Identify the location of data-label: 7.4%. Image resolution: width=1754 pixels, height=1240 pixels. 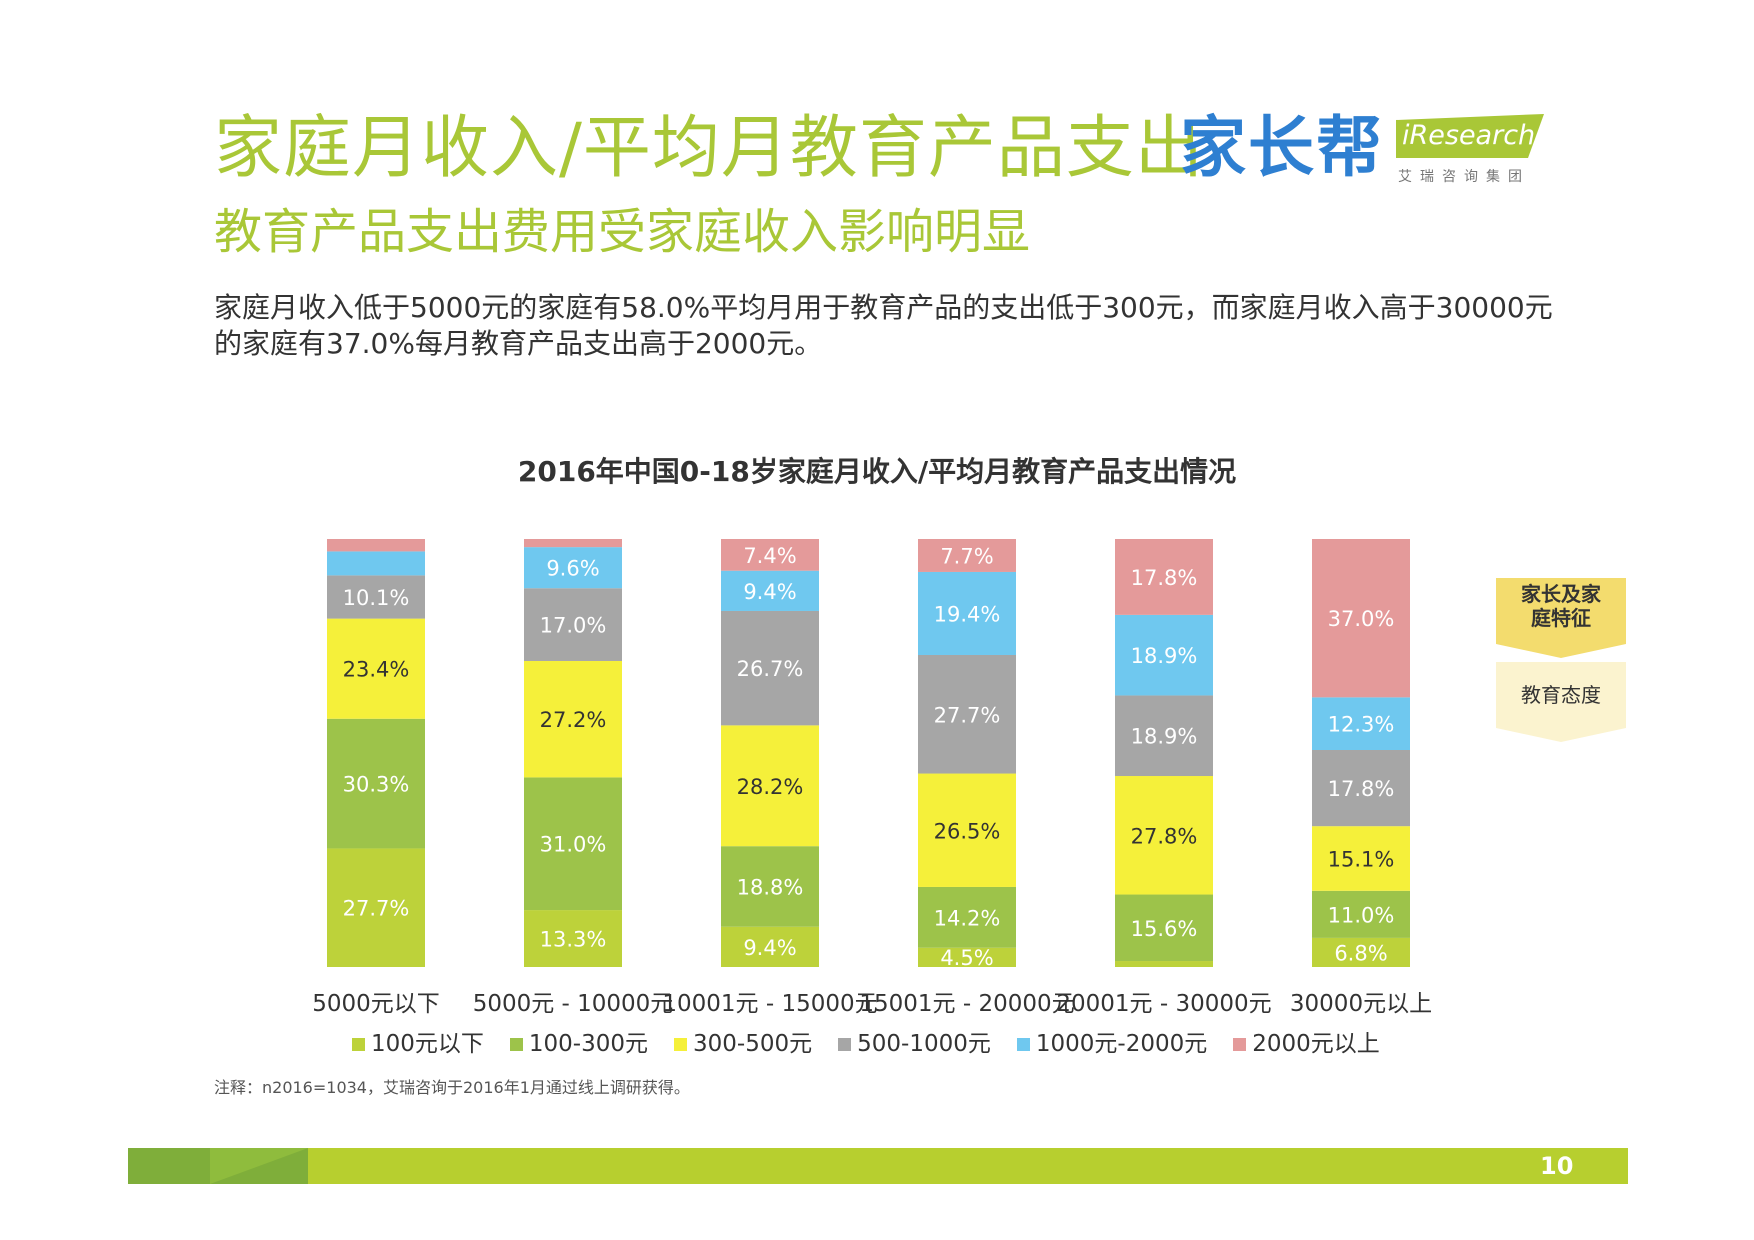
(769, 556).